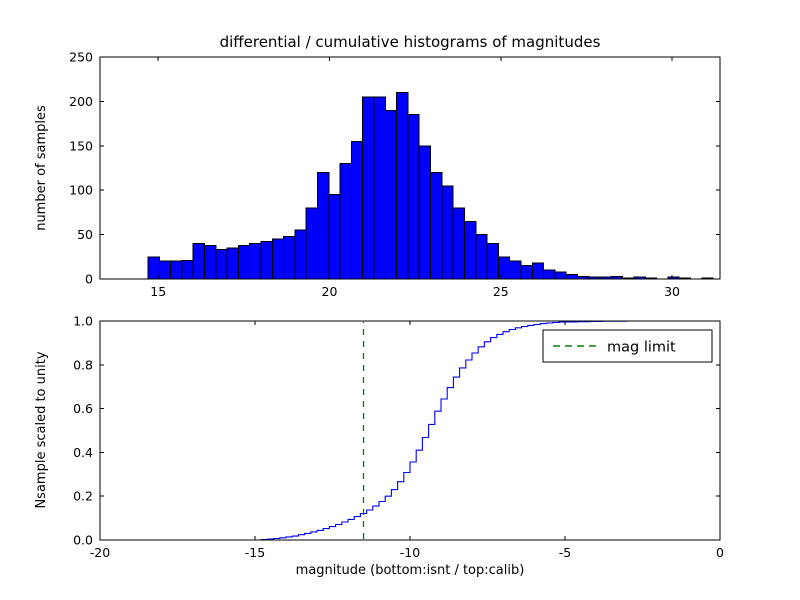  Describe the element at coordinates (410, 552) in the screenshot. I see `x-tick-label: -10` at that location.